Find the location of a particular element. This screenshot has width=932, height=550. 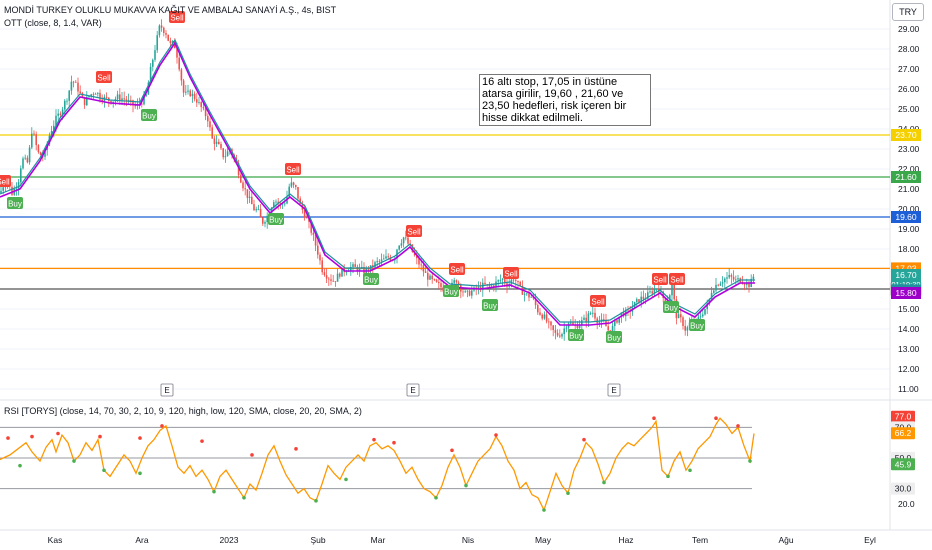

price-tick: 18.00 is located at coordinates (909, 249).